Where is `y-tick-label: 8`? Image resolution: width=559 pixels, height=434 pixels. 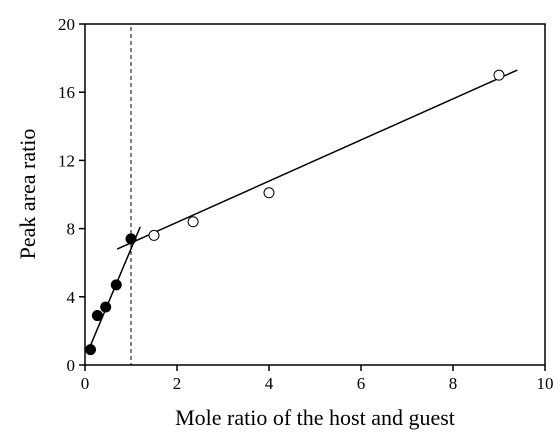 y-tick-label: 8 is located at coordinates (71, 229).